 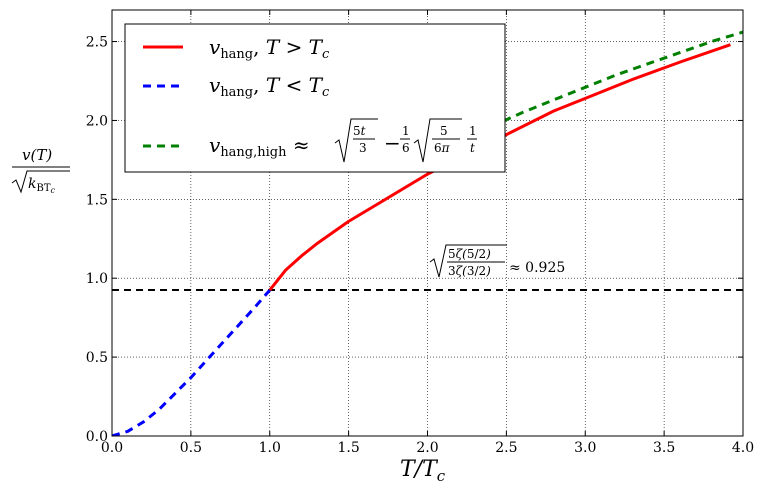 I want to click on y-axis-label: v(T) kBTc, so click(x=40, y=170).